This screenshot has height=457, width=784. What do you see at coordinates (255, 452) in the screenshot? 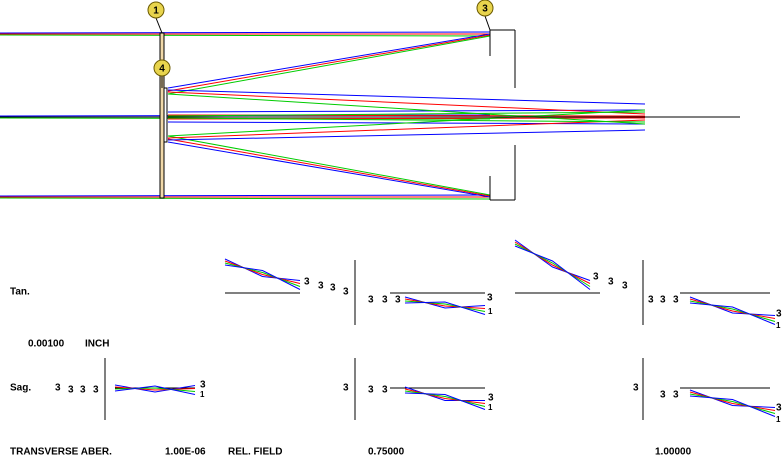
I see `field-label: REL. FIELD` at bounding box center [255, 452].